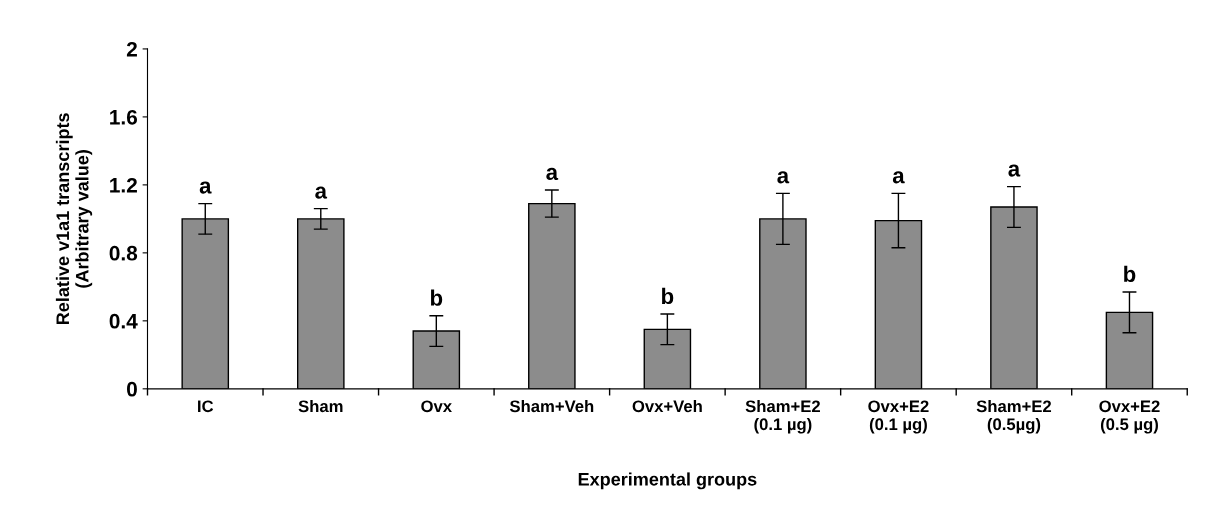  I want to click on x-tick-label: Sham+E2 (0.5µg), so click(1014, 416).